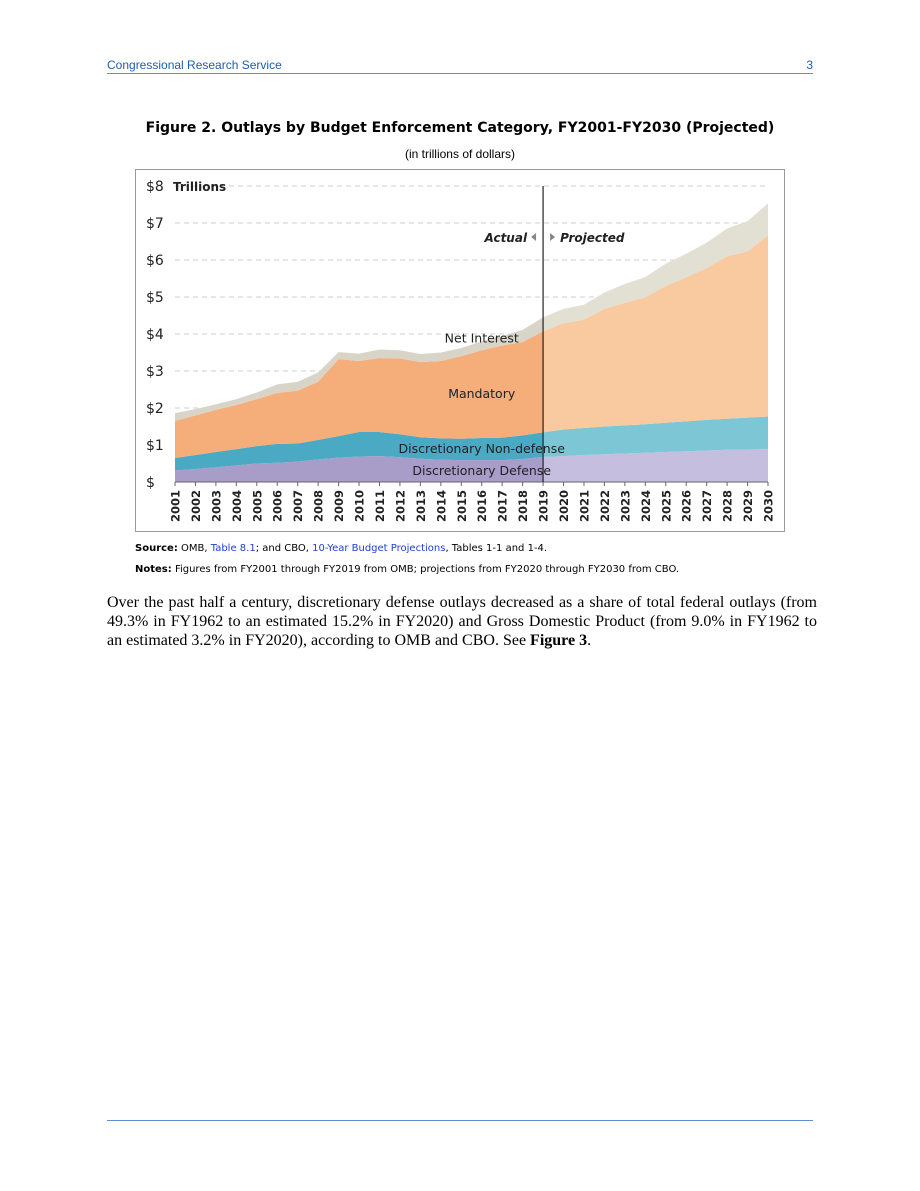 The width and height of the screenshot is (920, 1191). Describe the element at coordinates (809, 65) in the screenshot. I see `page-number: 3` at that location.